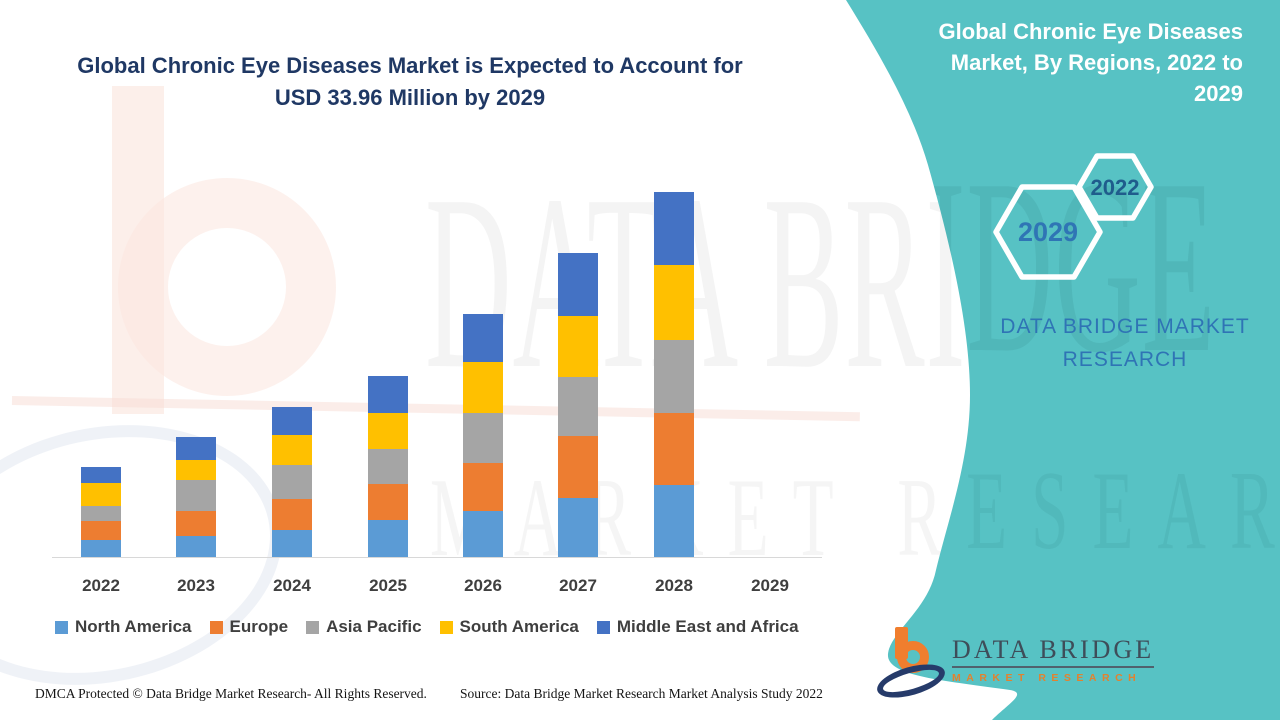  I want to click on panel-watermark-row: MARKET RESEARCH, so click(855, 511).